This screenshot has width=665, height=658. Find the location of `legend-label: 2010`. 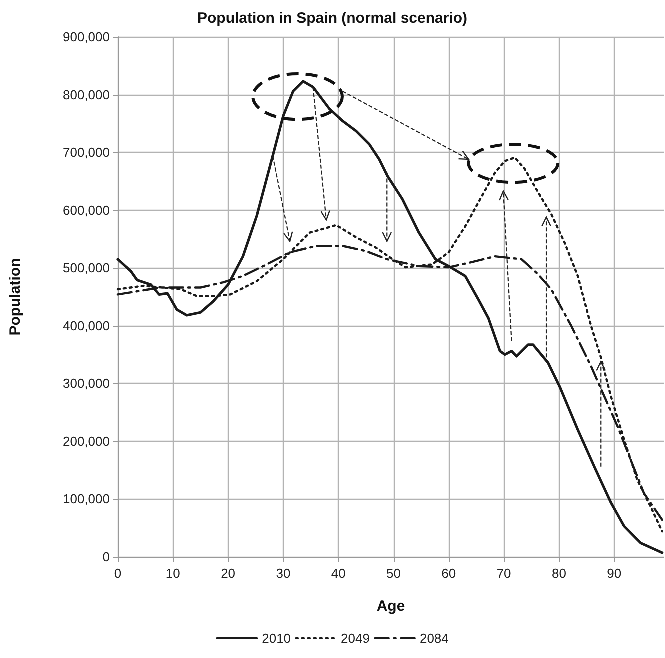

legend-label: 2010 is located at coordinates (277, 638).